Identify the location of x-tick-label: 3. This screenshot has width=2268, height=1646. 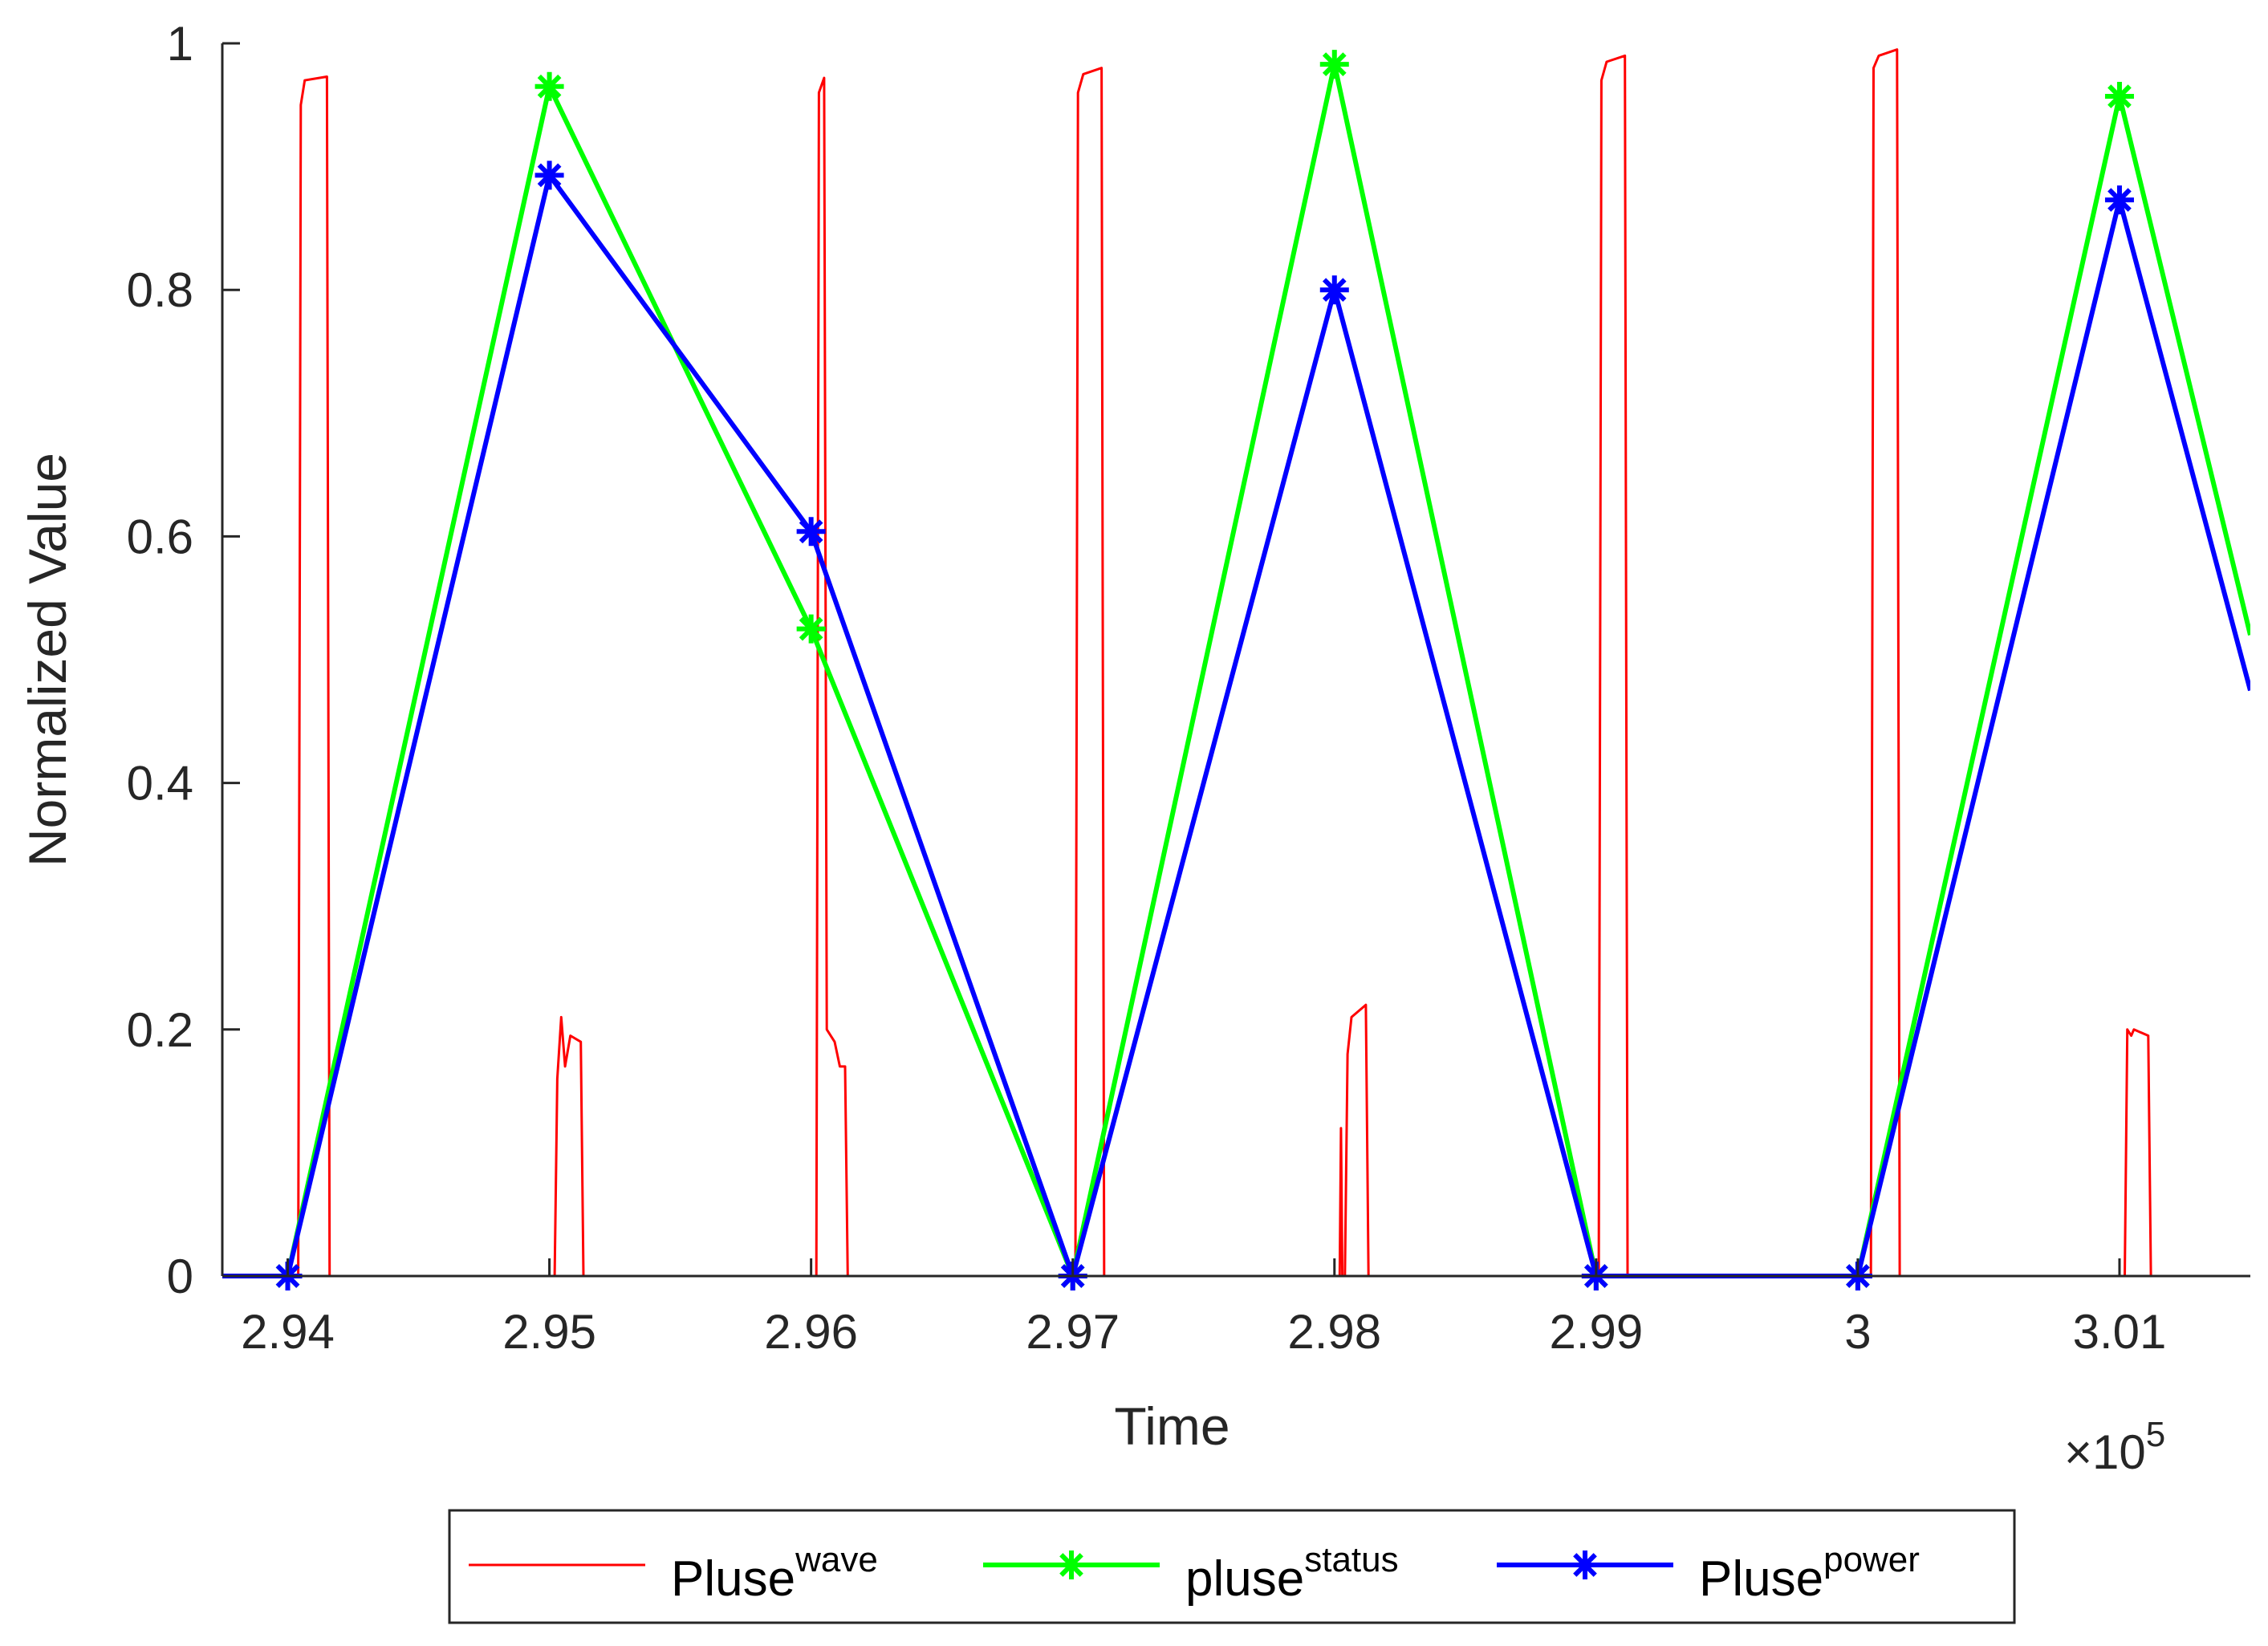
(1857, 1332).